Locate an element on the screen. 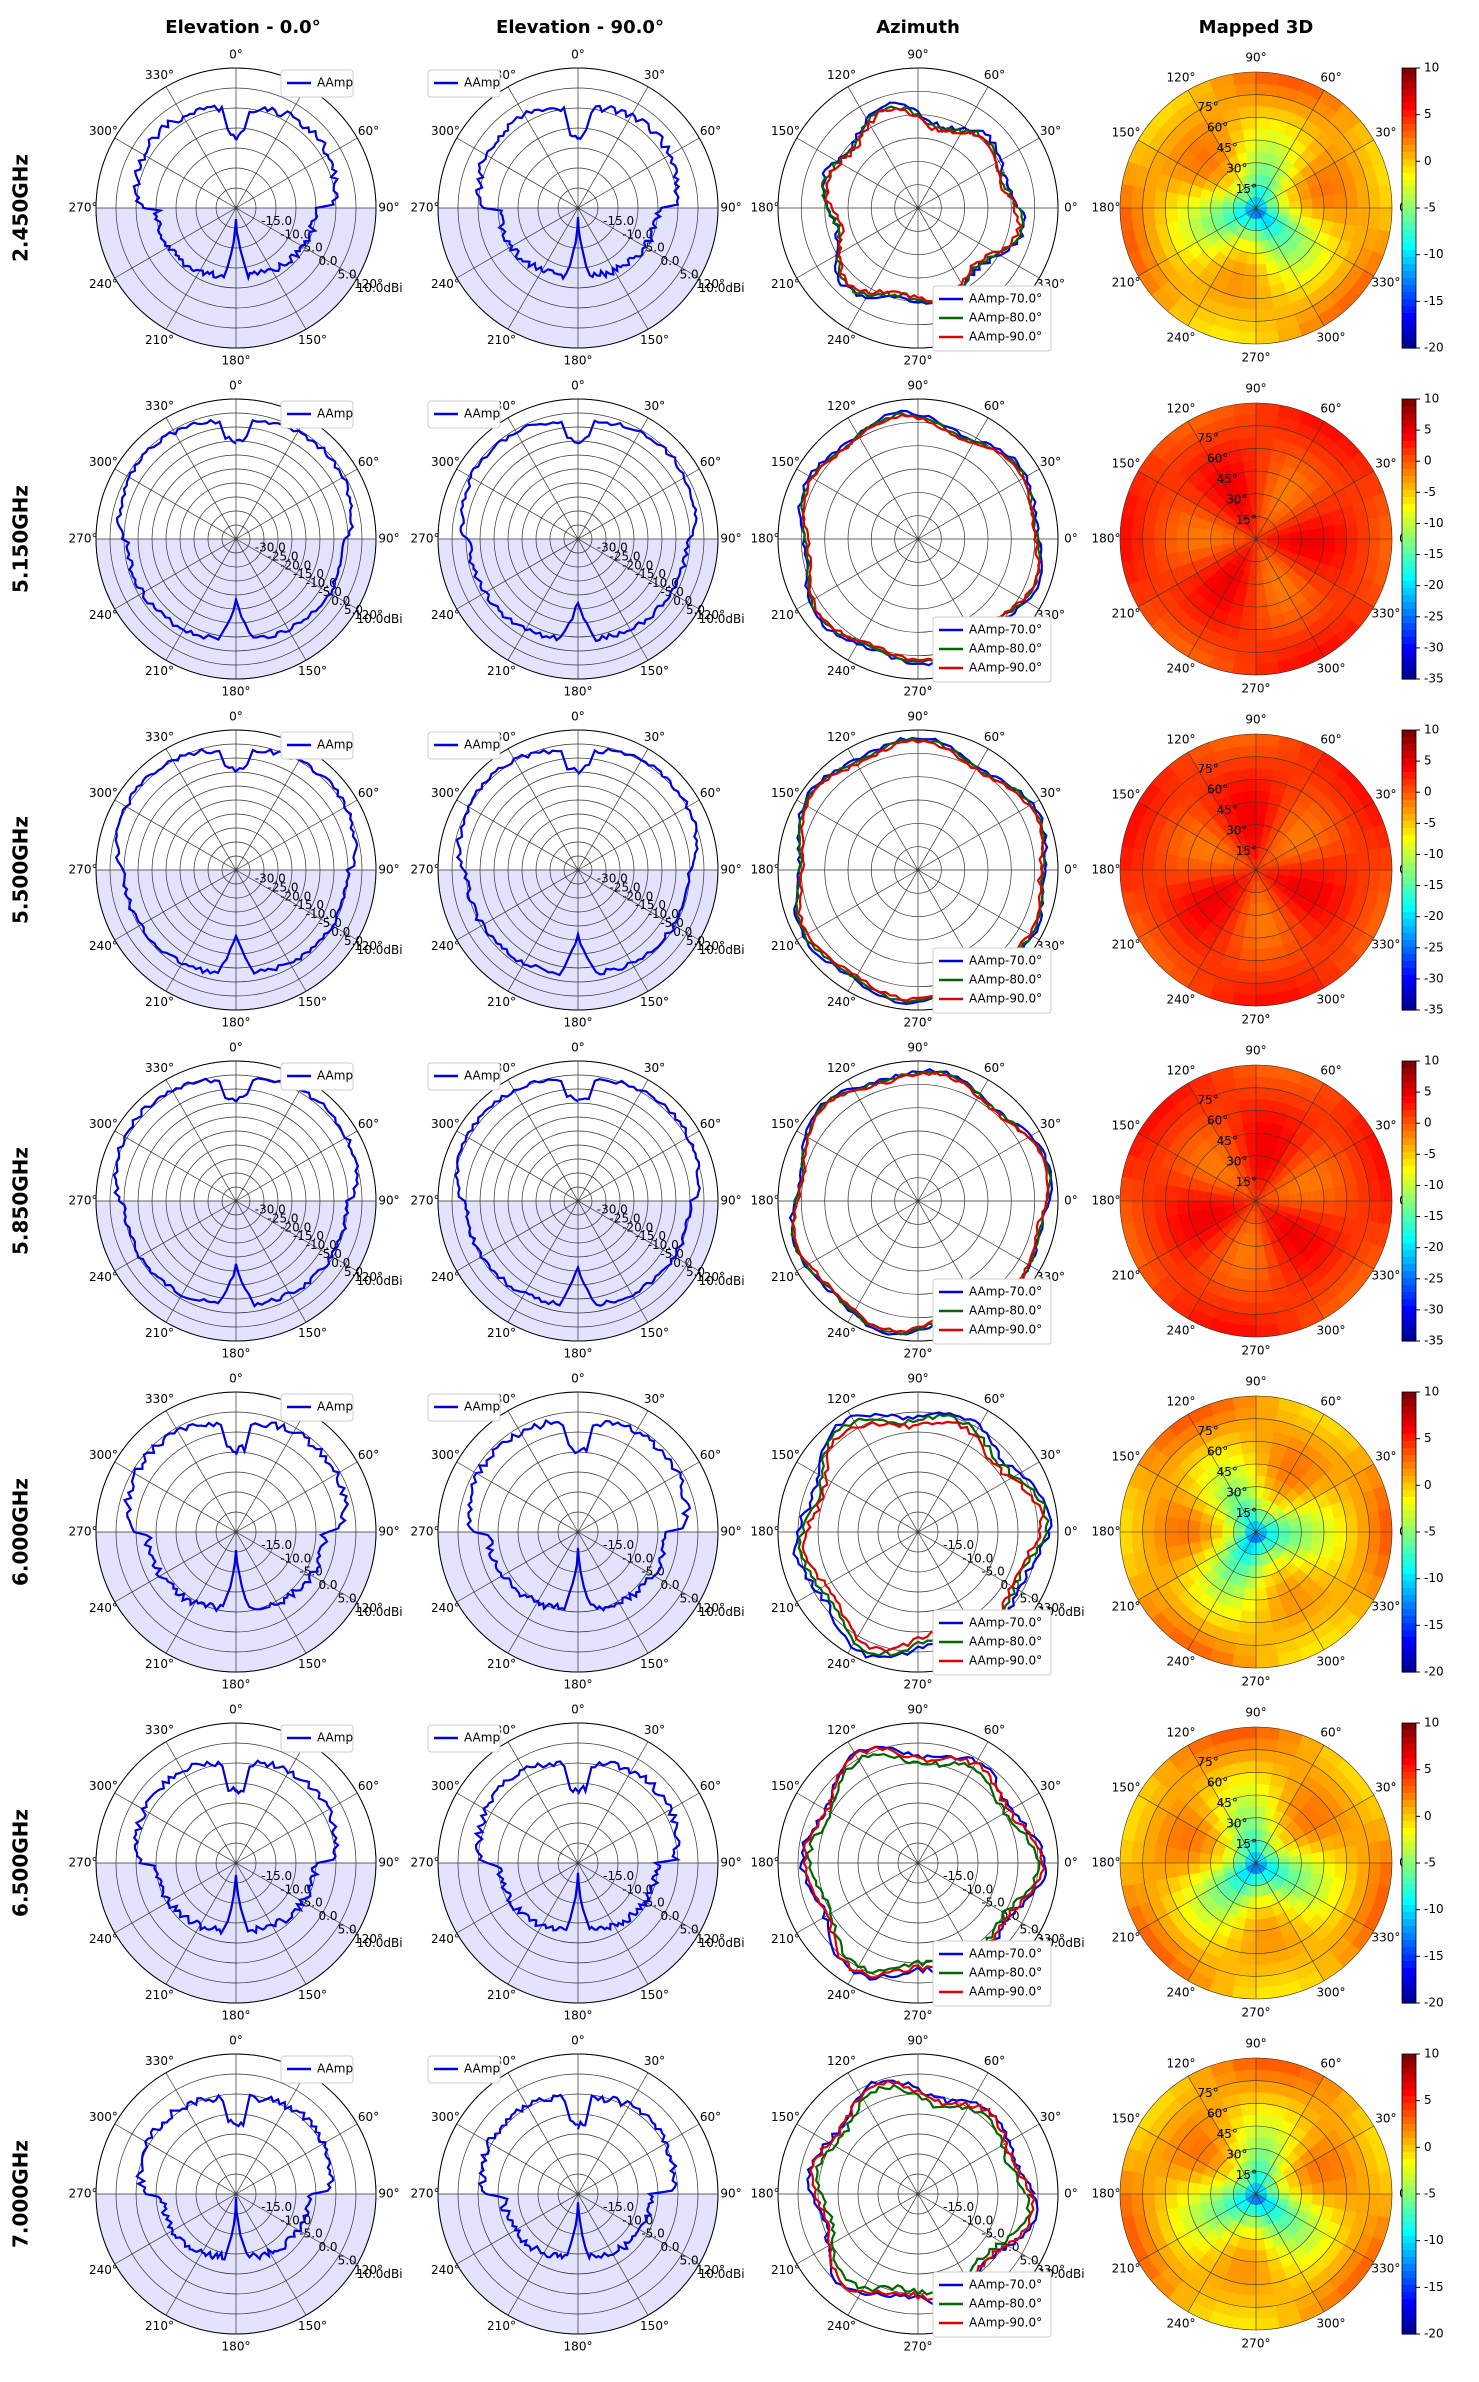 This screenshot has height=2382, width=1479. legend-entry: AAmp-90.0° is located at coordinates (1005, 999).